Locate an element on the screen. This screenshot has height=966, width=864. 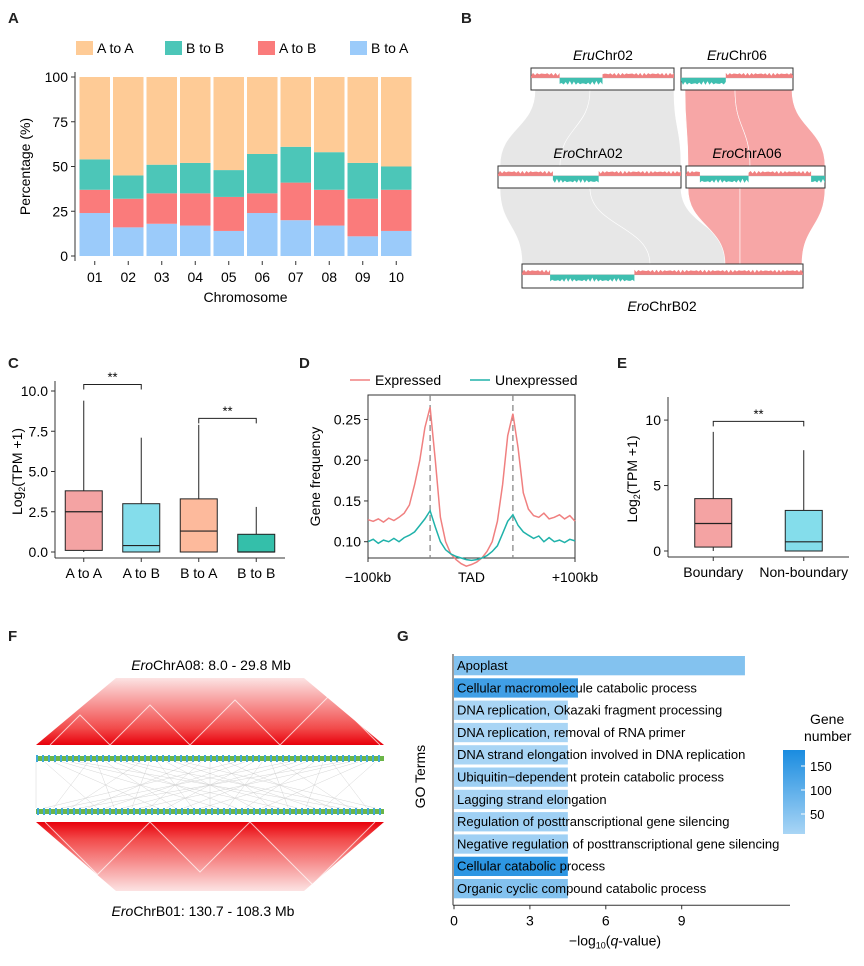
track-label-eroB02: EroChrB02 is located at coordinates (661, 306).